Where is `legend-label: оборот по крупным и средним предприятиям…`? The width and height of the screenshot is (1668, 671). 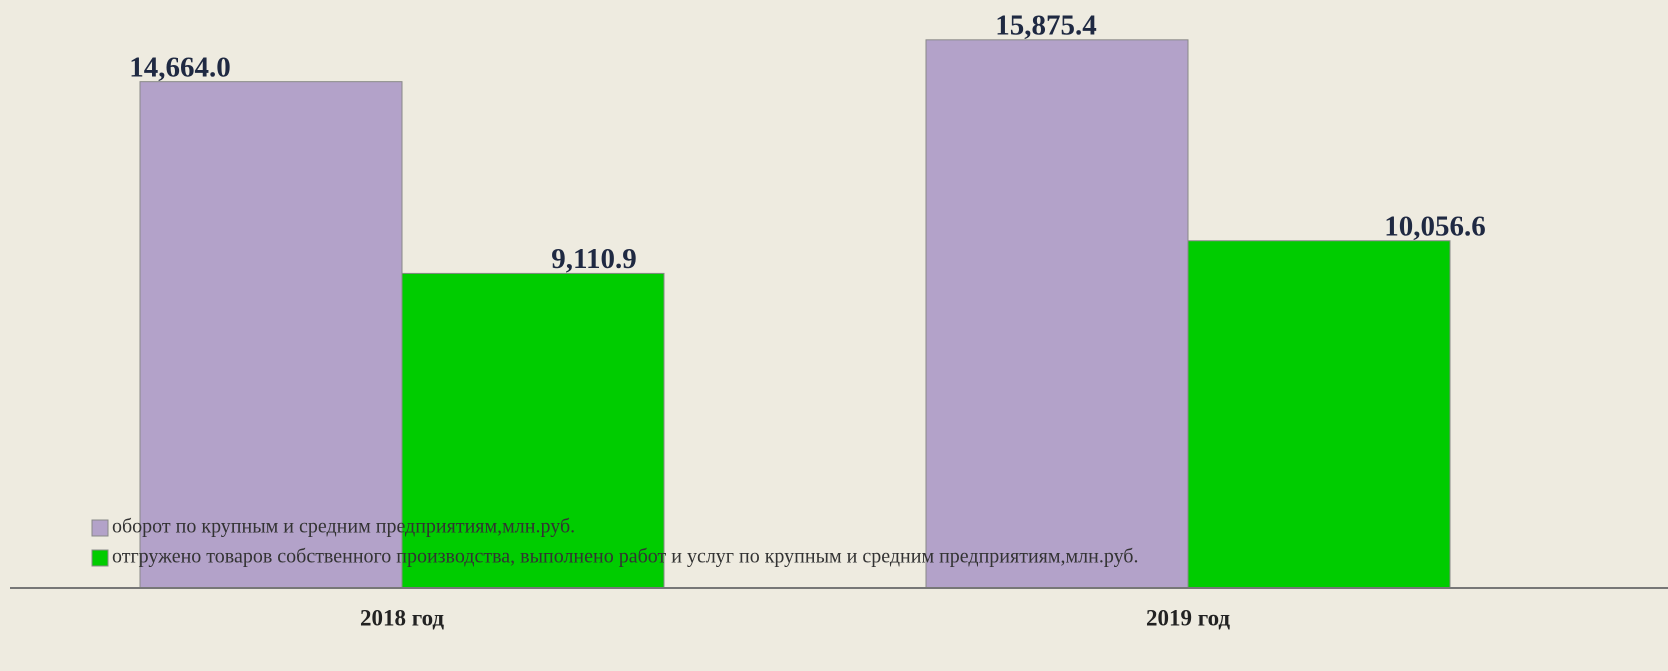
legend-label: оборот по крупным и средним предприятиям… is located at coordinates (343, 527).